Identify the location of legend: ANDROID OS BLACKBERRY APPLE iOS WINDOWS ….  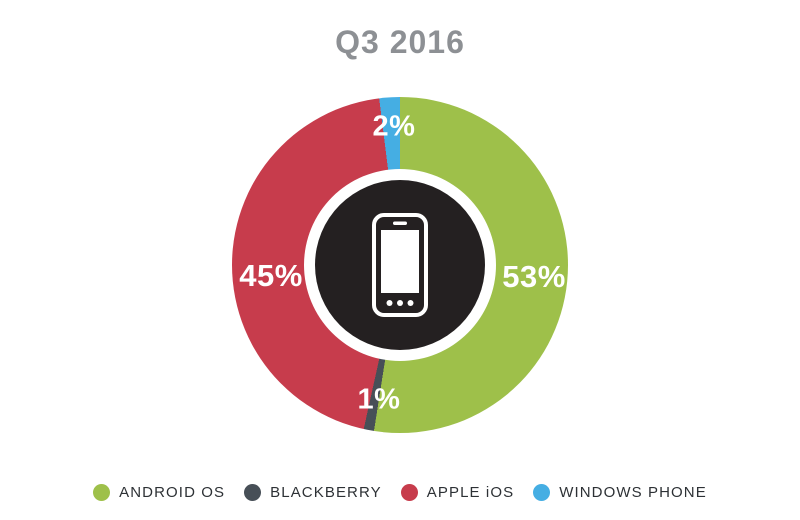
(400, 492).